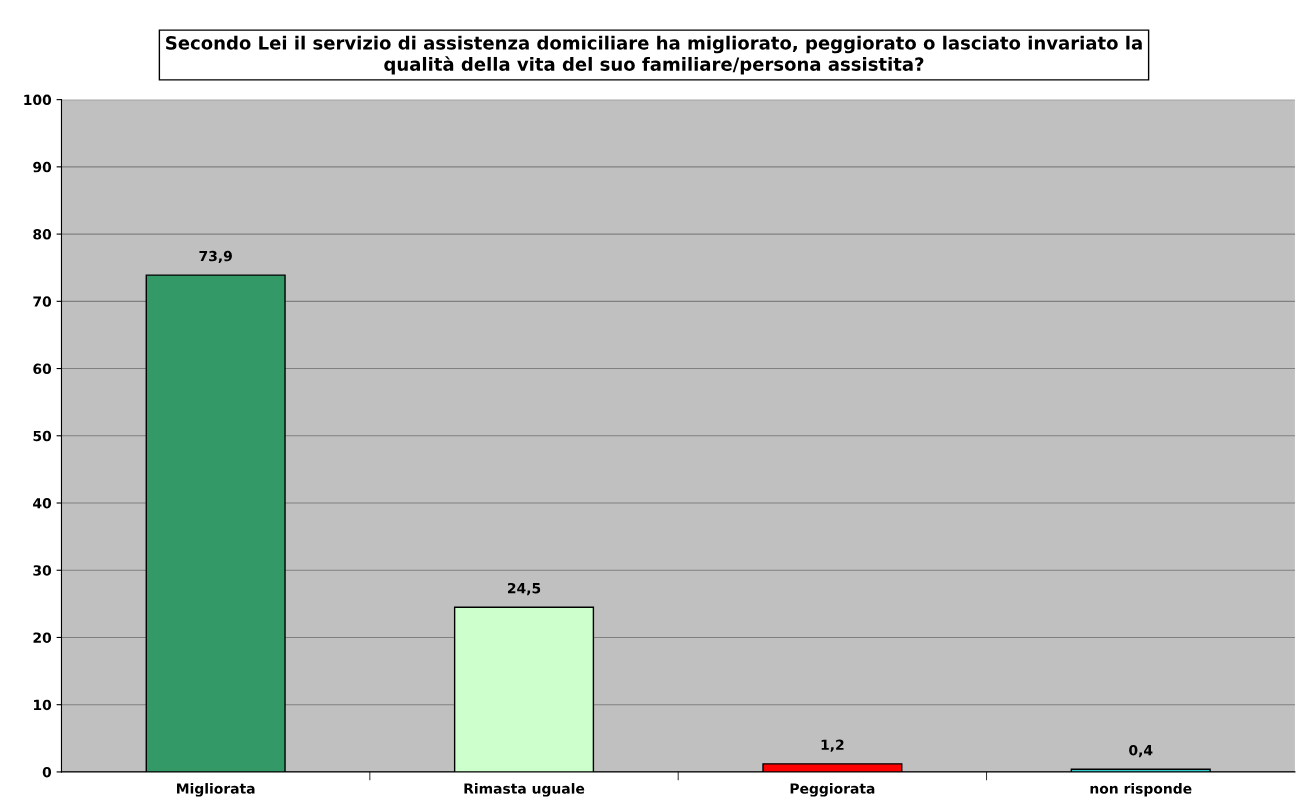 Image resolution: width=1308 pixels, height=810 pixels. Describe the element at coordinates (1141, 751) in the screenshot. I see `data-label: 0,4` at that location.